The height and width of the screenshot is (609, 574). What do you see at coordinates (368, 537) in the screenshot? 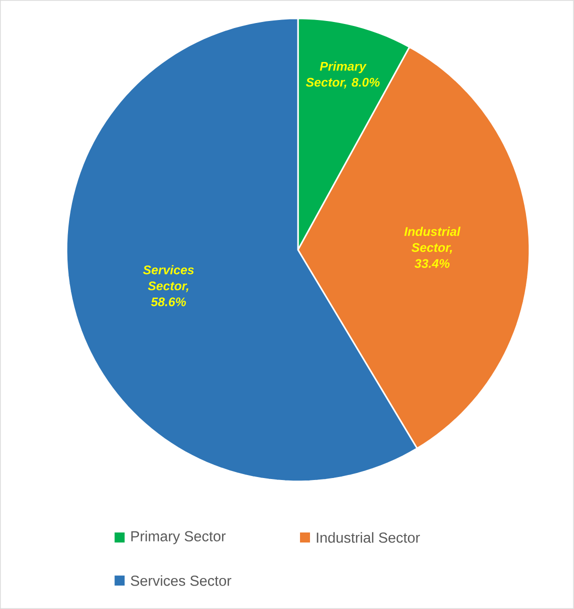
I see `legend-label: Industrial Sector` at bounding box center [368, 537].